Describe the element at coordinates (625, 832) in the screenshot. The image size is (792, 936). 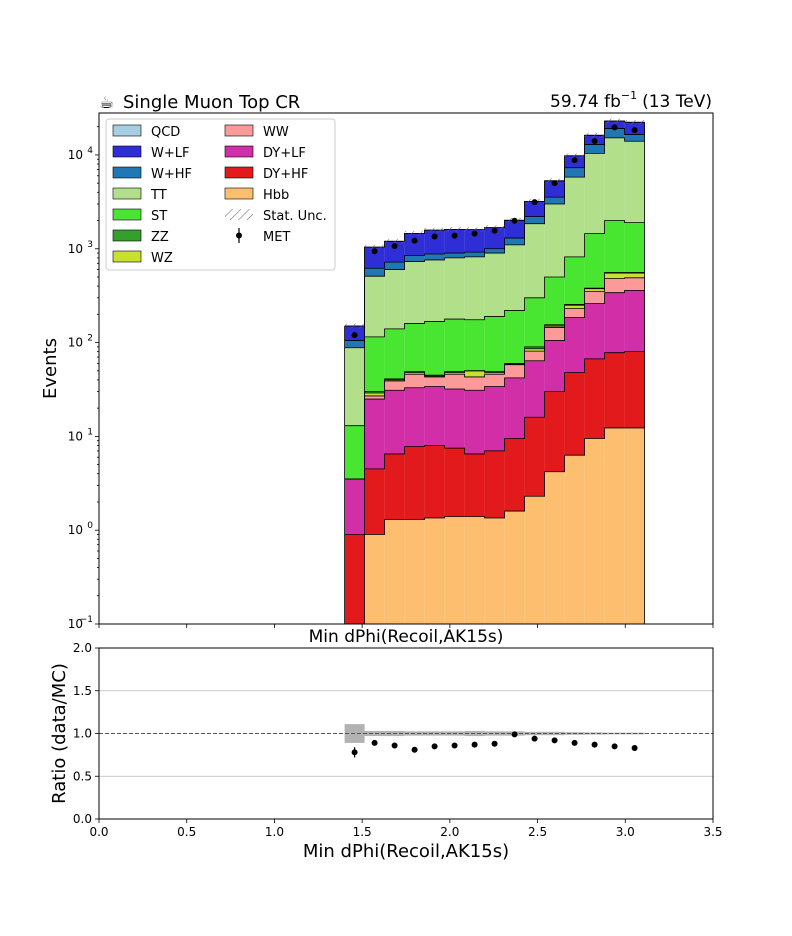
I see `x-tick-label: 3.0` at that location.